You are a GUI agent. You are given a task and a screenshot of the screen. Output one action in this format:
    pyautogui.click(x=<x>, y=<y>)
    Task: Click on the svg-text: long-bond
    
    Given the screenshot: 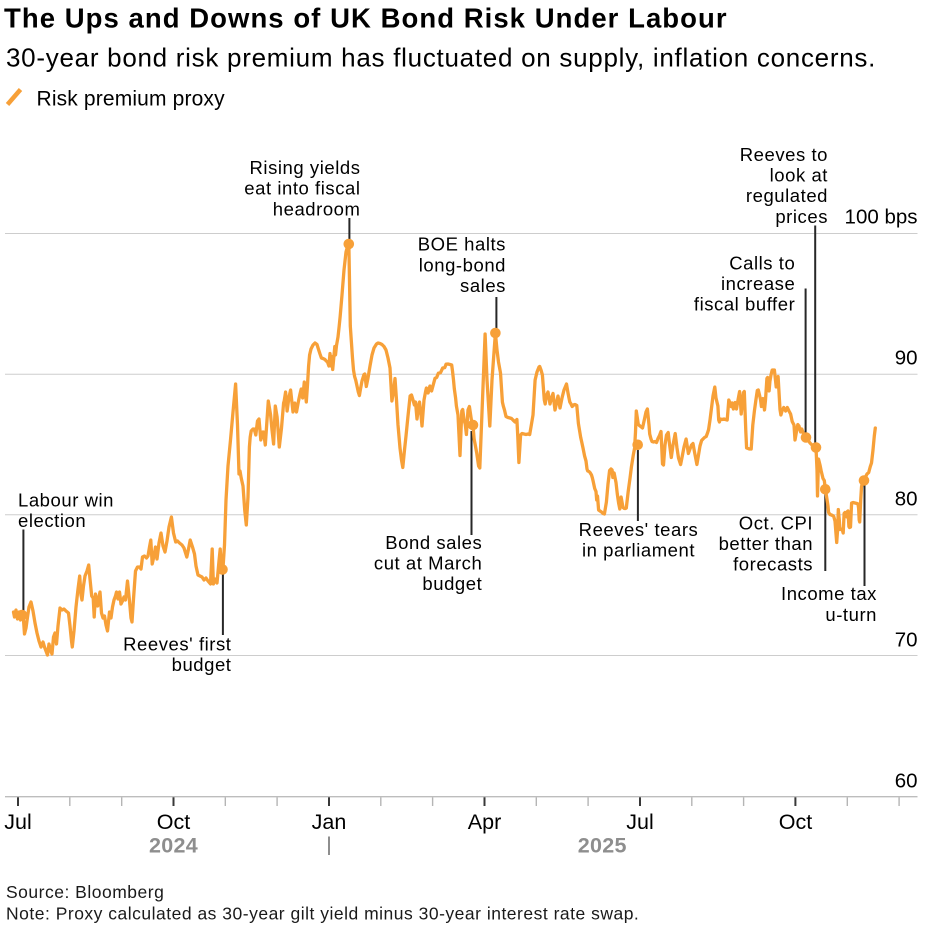 What is the action you would take?
    pyautogui.click(x=462, y=264)
    